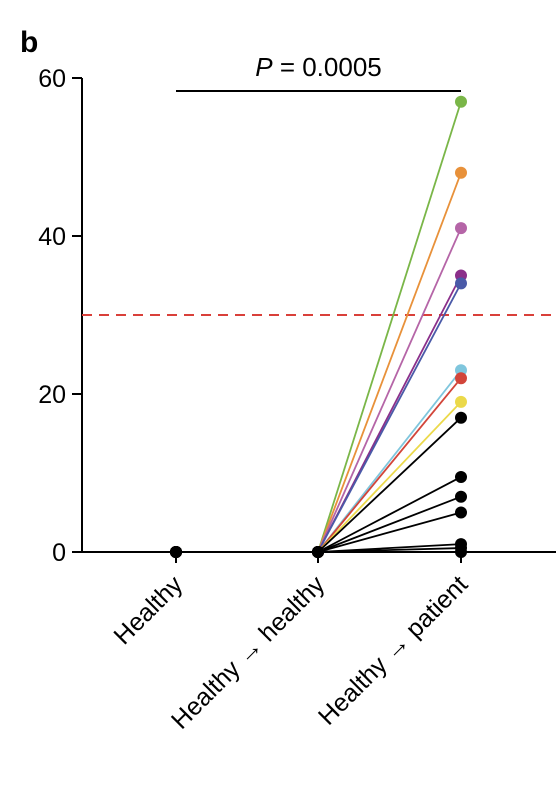 Image resolution: width=560 pixels, height=790 pixels. Describe the element at coordinates (59, 553) in the screenshot. I see `y-tick-label-0: 0` at that location.